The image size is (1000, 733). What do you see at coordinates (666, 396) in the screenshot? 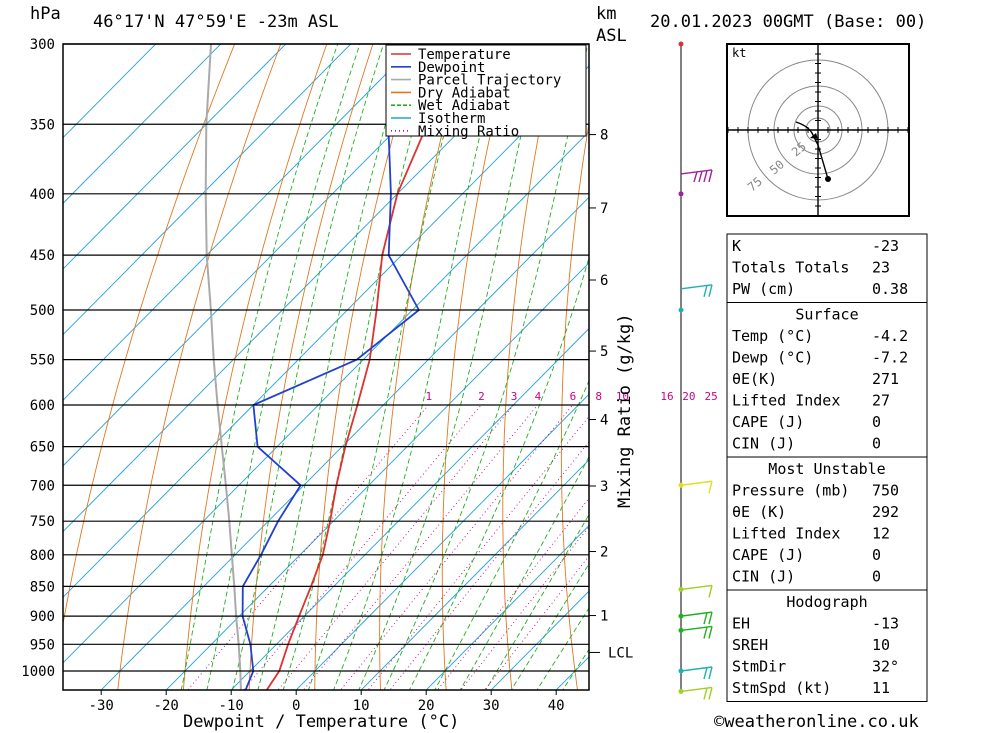
I see `mixing-ratio-label: 16` at bounding box center [666, 396].